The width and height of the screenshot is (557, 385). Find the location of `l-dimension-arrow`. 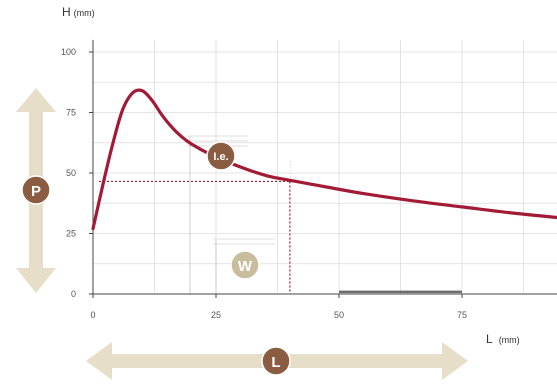

l-dimension-arrow is located at coordinates (277, 361).